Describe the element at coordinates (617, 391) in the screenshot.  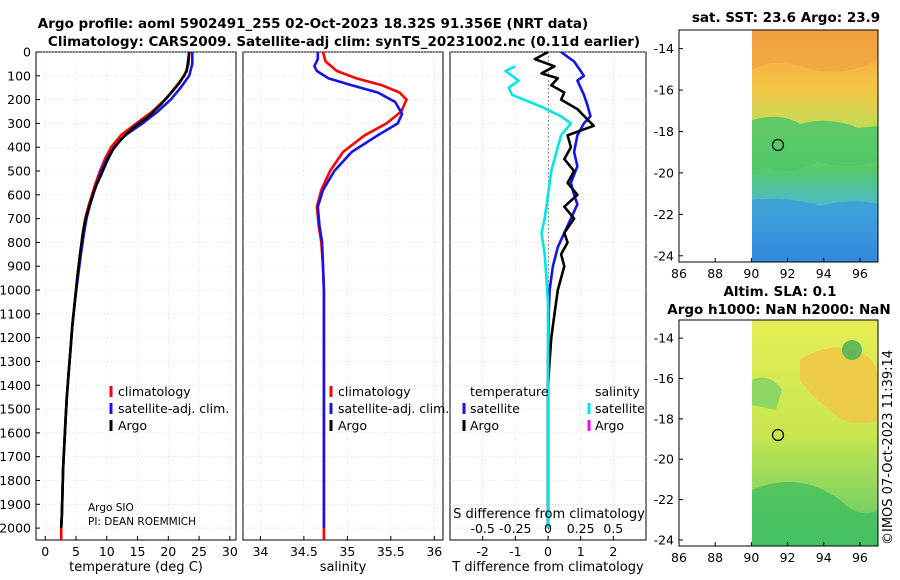
I see `legend-title-salinity: salinity` at that location.